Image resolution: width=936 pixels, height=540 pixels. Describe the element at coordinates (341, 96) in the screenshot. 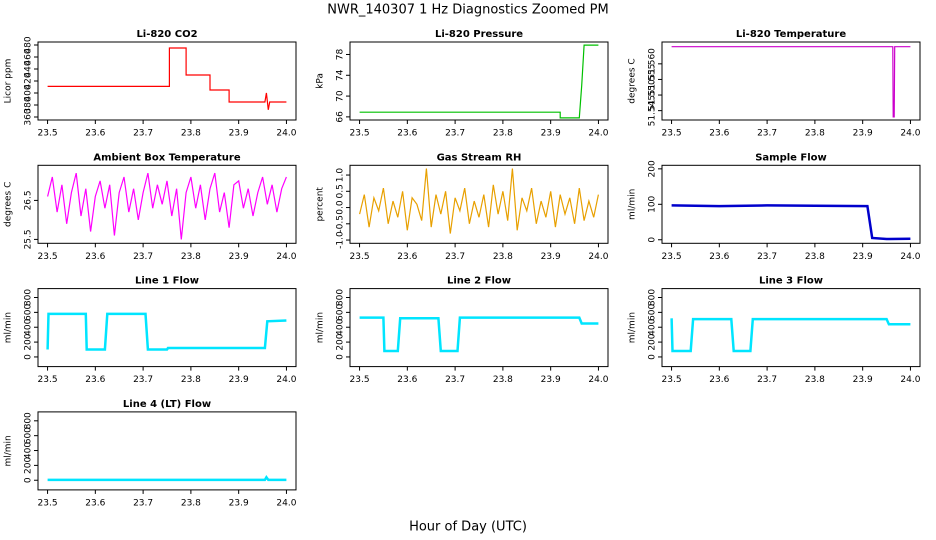

I see `y-tick-label: 70` at that location.